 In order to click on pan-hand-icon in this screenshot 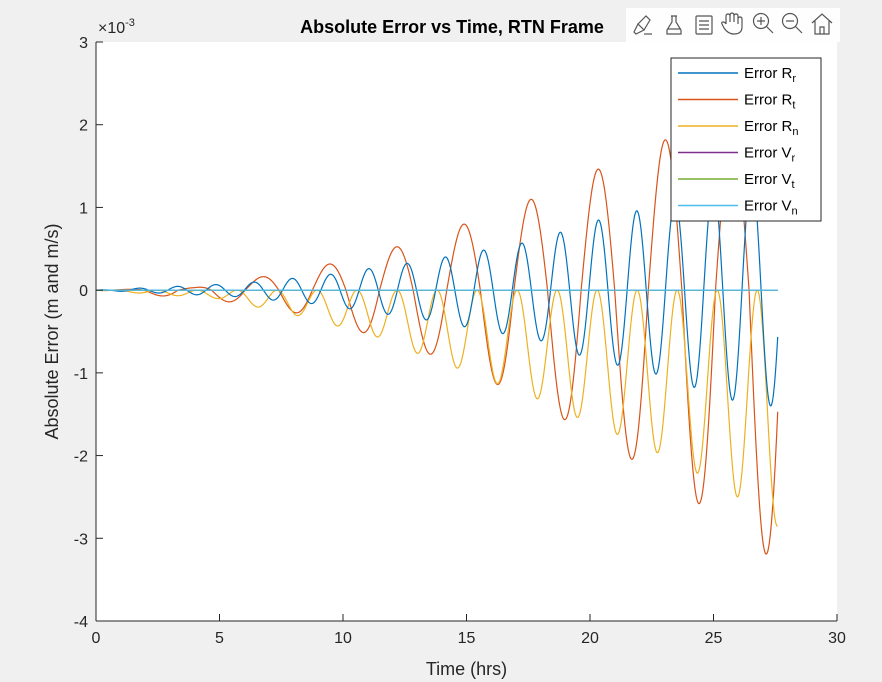, I will do `click(732, 23)`.